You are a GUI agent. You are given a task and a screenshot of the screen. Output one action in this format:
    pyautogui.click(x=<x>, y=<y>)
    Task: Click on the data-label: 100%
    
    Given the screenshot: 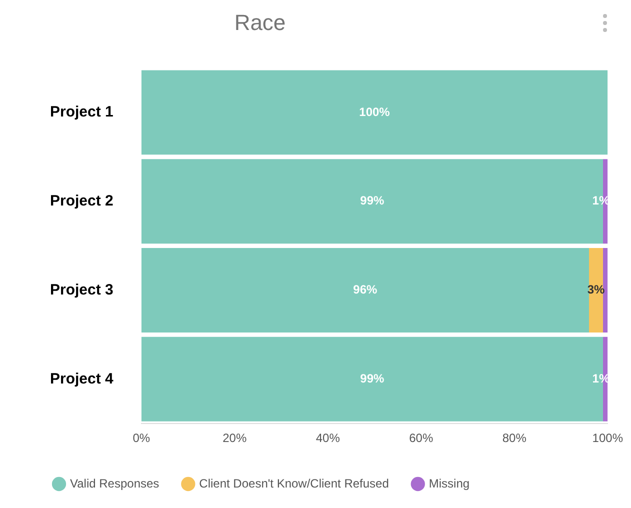 What is the action you would take?
    pyautogui.click(x=374, y=111)
    